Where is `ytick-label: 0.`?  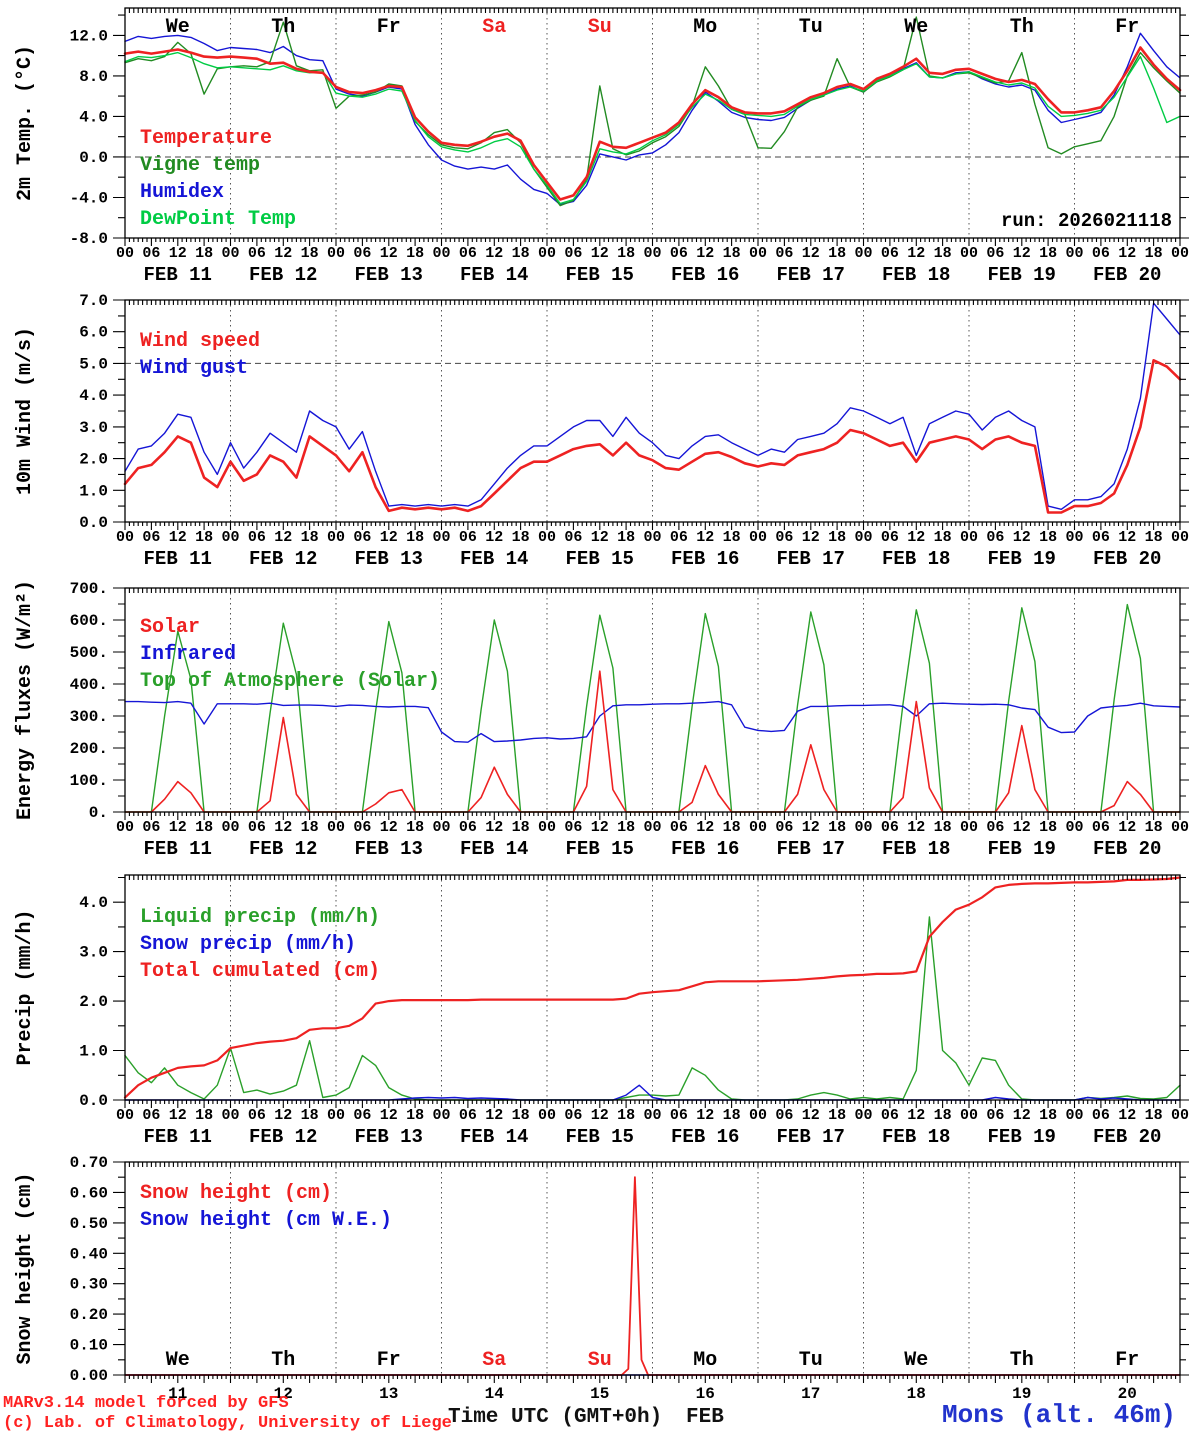
ytick-label: 0. is located at coordinates (98, 813).